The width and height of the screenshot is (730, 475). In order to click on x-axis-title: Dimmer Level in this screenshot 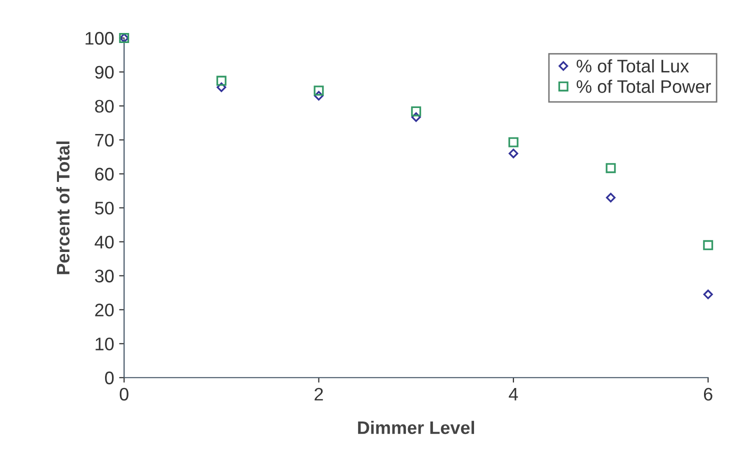, I will do `click(416, 427)`.